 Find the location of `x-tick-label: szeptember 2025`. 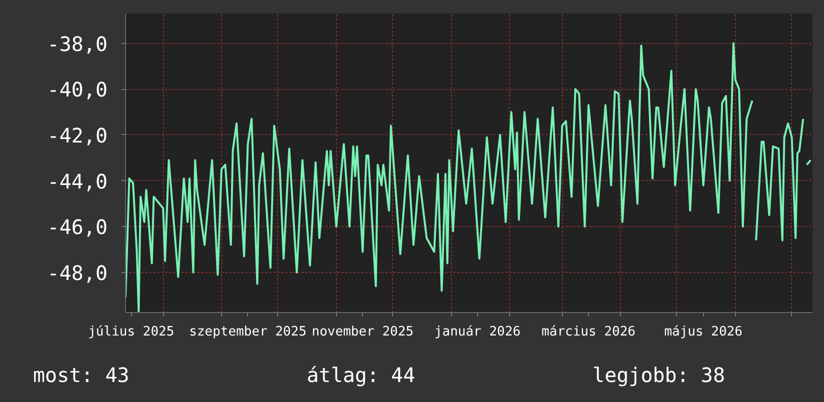

x-tick-label: szeptember 2025 is located at coordinates (248, 332).